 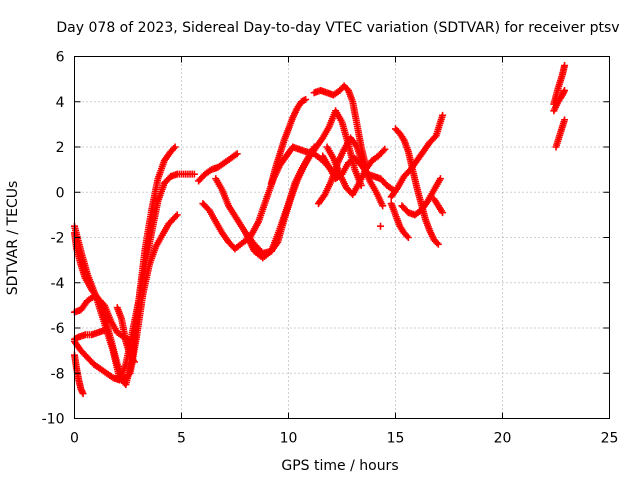 I want to click on x-axis-label: GPS time / hours, so click(x=339, y=466).